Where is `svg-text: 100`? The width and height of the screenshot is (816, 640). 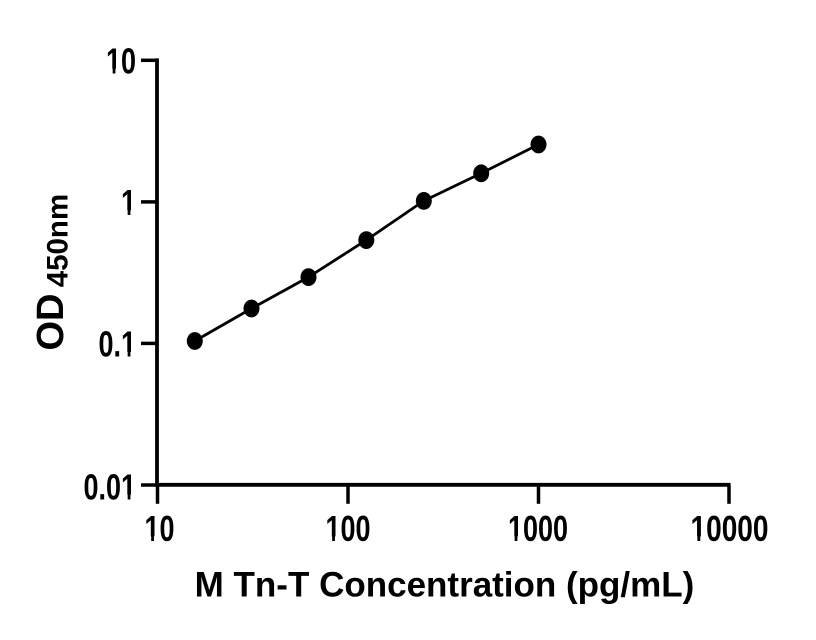 svg-text: 100 is located at coordinates (347, 528).